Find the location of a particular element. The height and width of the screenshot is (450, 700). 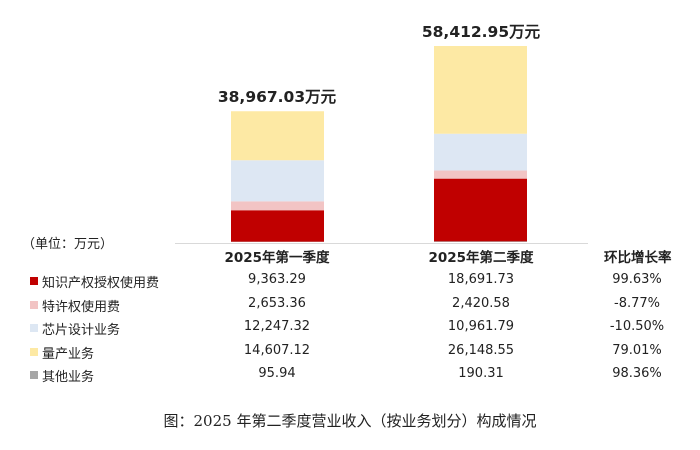

bar-ip-license-q1 is located at coordinates (277, 226).